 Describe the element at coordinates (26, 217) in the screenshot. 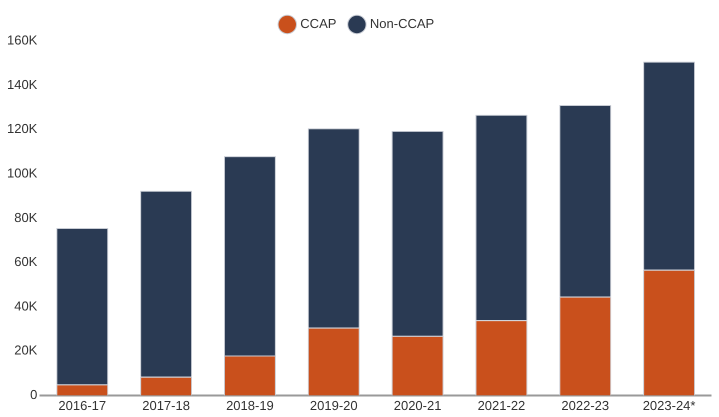

I see `y-tick-label: 80K` at that location.